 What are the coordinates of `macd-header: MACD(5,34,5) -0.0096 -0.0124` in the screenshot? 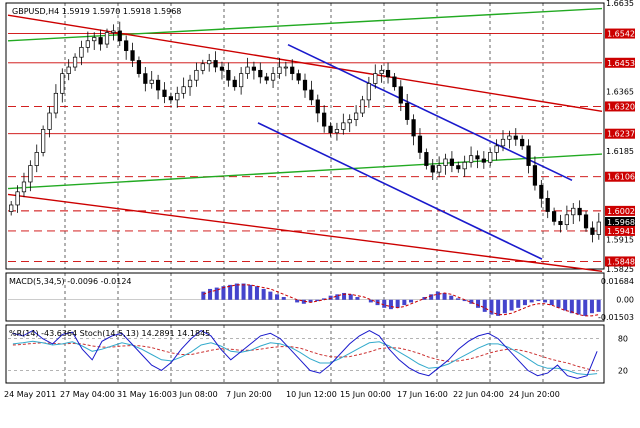 It's located at (70, 281).